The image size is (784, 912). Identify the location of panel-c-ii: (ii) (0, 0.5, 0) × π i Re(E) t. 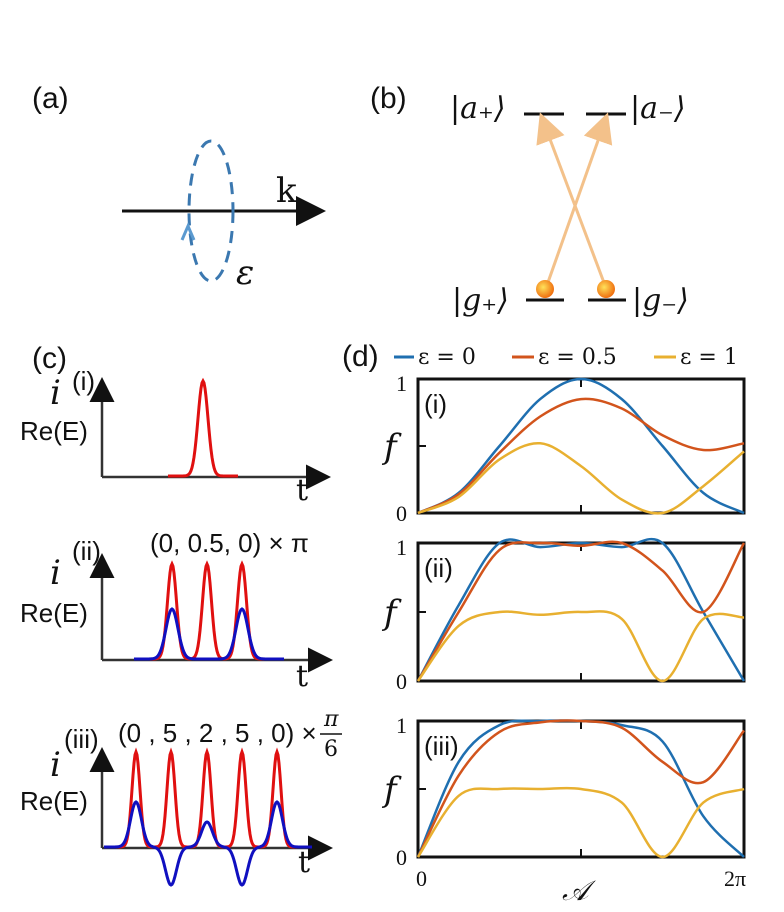
(176, 611).